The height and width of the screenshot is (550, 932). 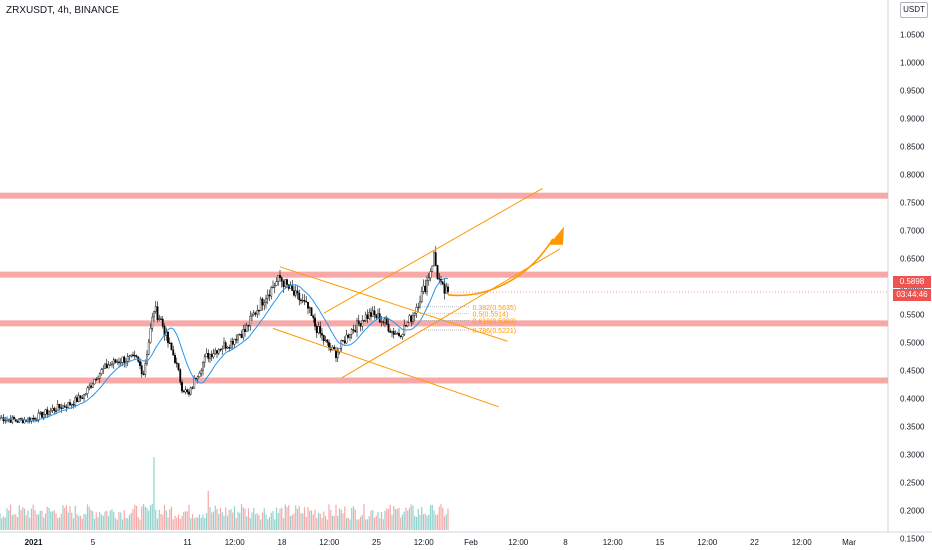 I want to click on x-tick-label: 5, so click(x=93, y=542).